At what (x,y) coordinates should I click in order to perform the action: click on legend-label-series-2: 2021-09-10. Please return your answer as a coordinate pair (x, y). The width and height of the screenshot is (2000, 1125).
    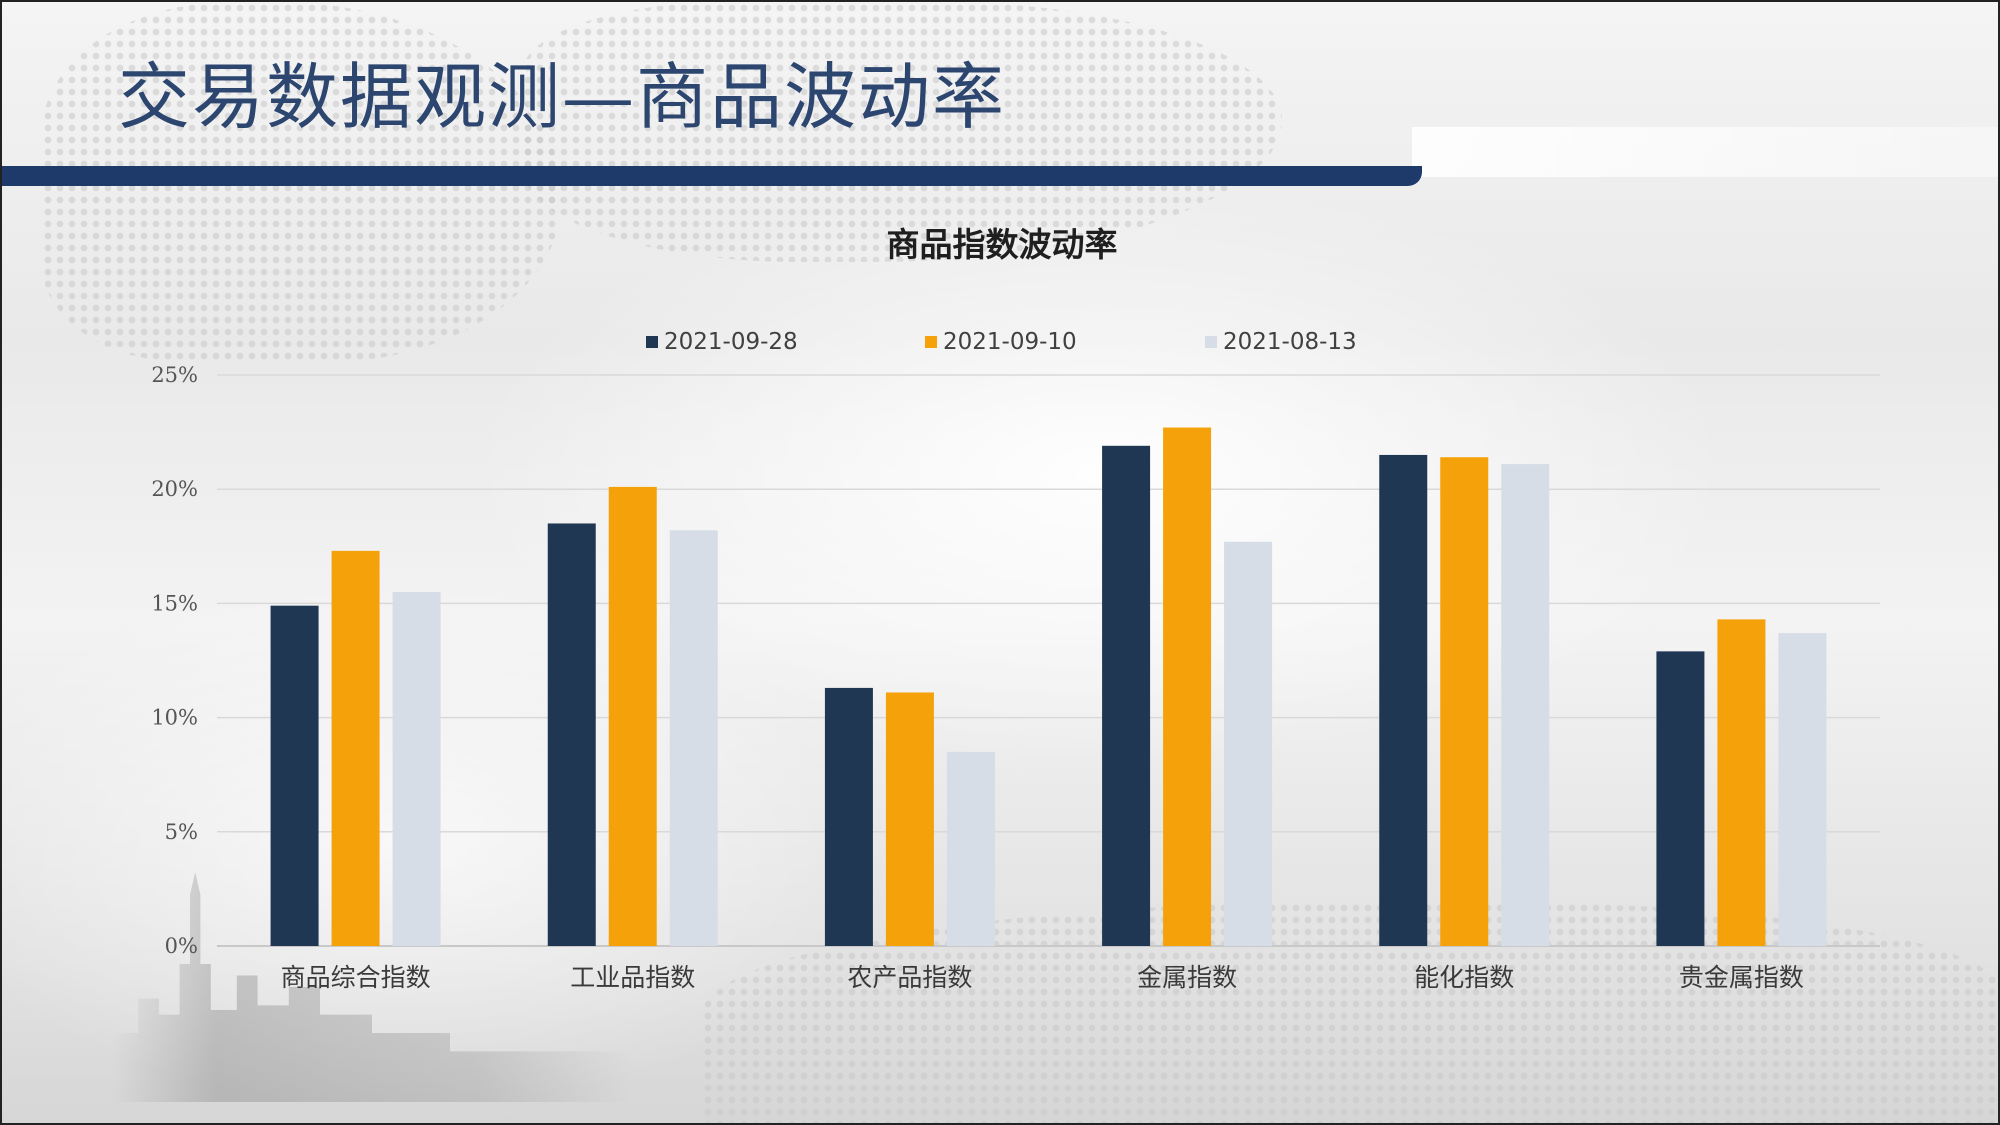
    Looking at the image, I should click on (1010, 342).